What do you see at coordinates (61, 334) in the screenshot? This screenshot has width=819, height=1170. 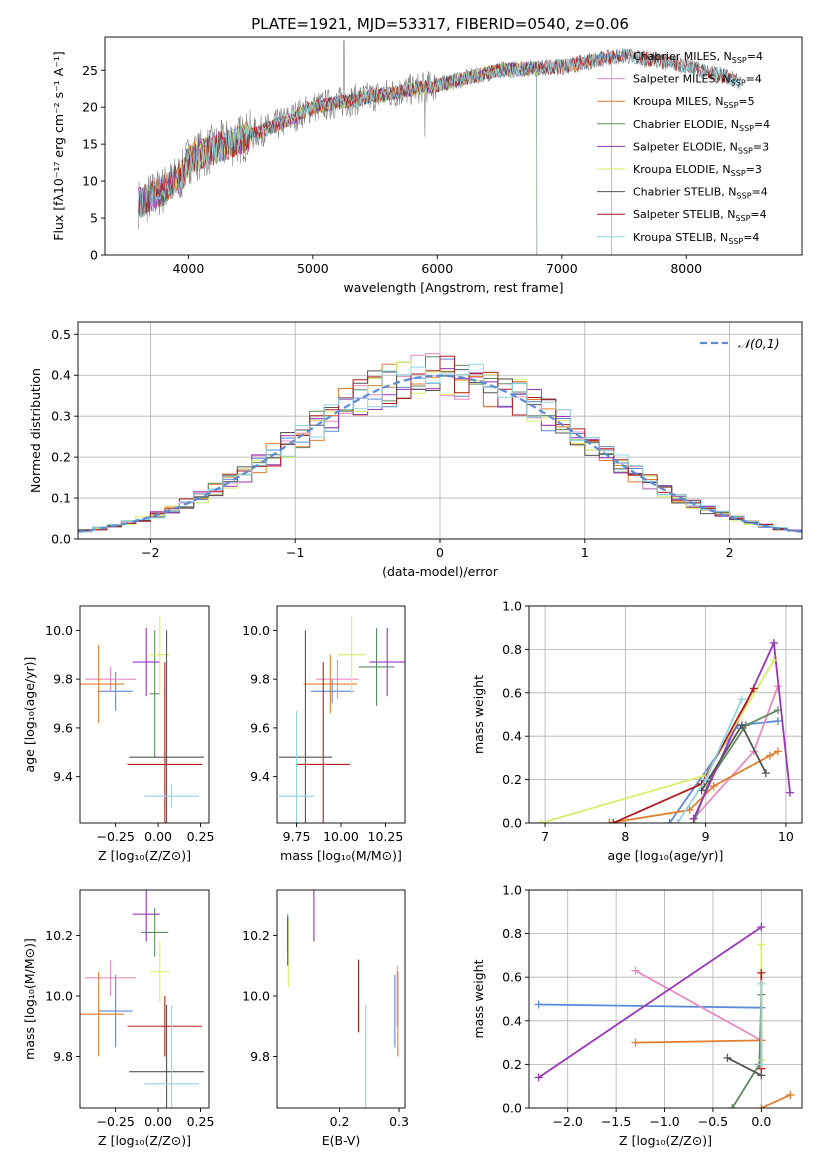 I see `y-tick-label: 0.5` at bounding box center [61, 334].